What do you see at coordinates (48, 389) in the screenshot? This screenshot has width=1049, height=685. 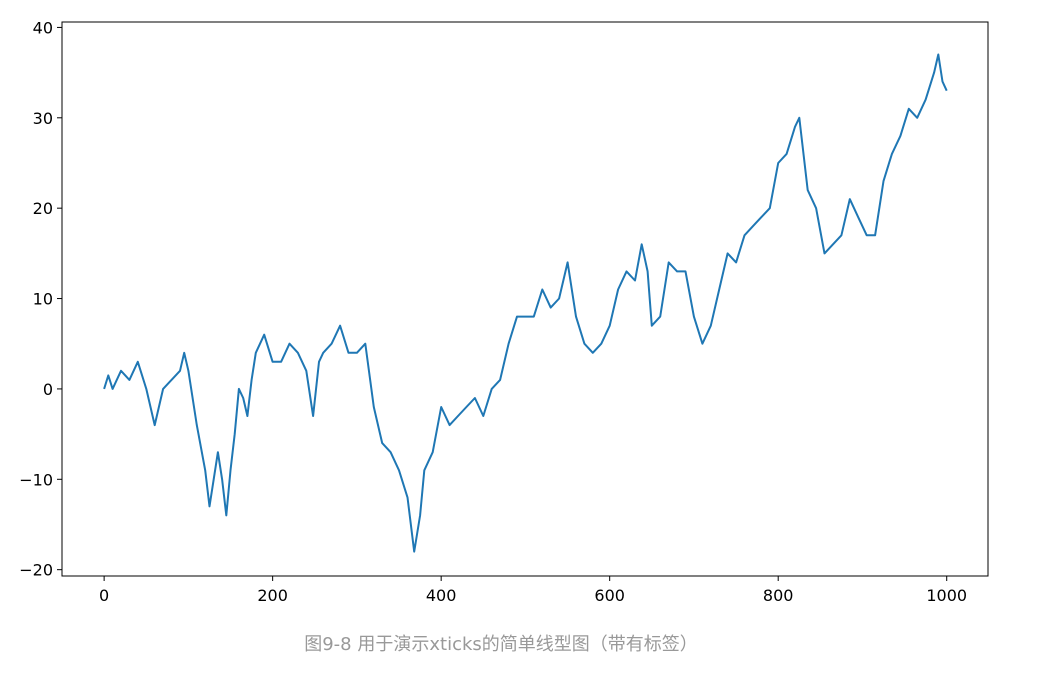 I see `y-tick-label: 0` at bounding box center [48, 389].